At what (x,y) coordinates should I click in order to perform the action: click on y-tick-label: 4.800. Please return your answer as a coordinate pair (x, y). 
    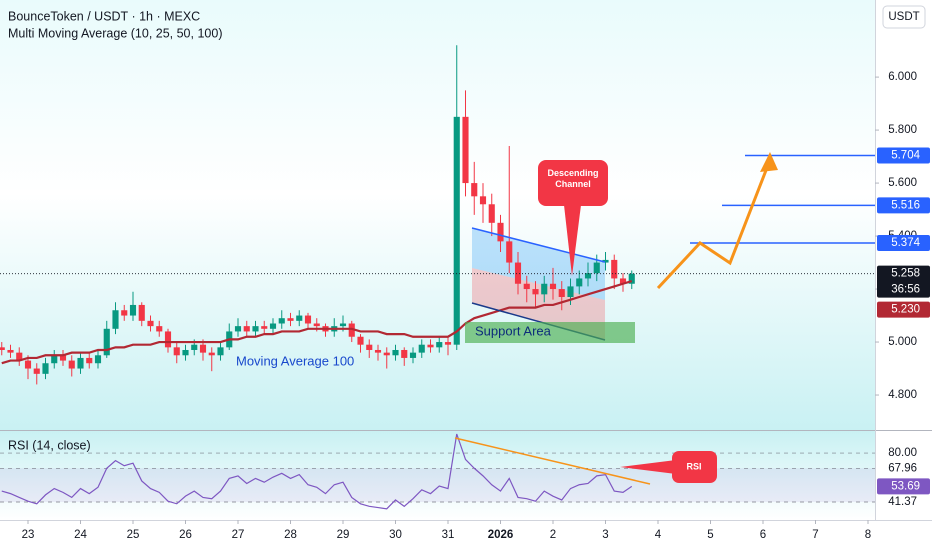
    Looking at the image, I should click on (902, 395).